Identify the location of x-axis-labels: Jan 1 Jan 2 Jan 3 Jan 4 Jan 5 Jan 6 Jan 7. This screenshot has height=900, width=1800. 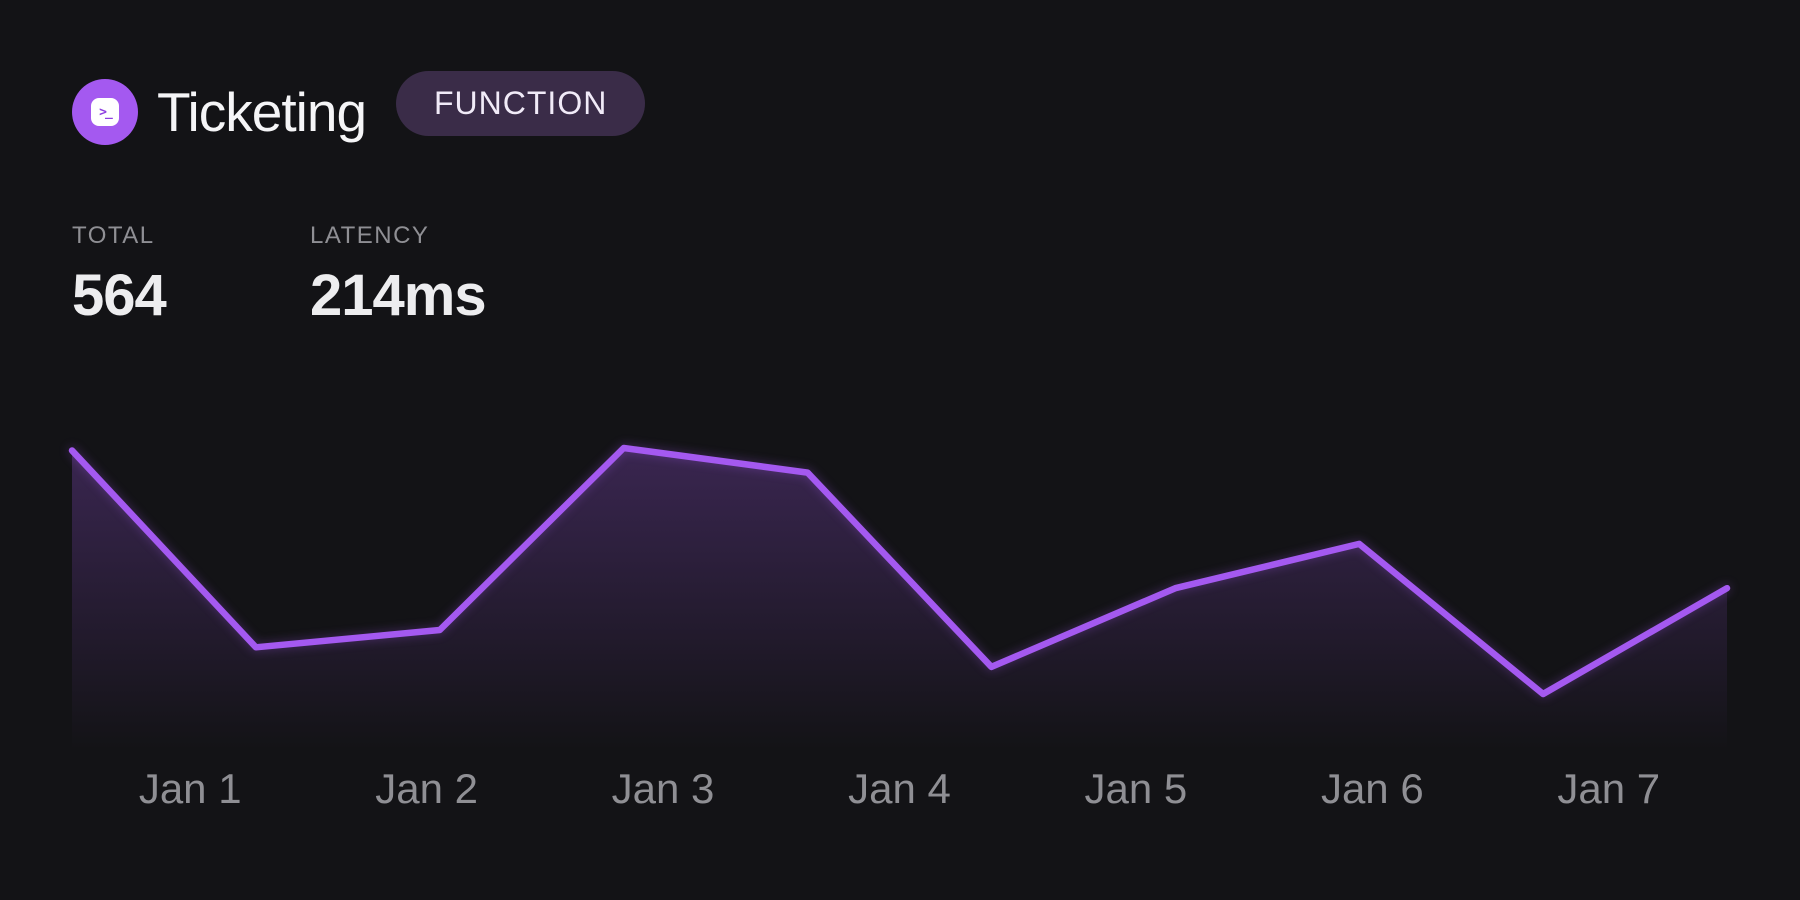
(899, 789).